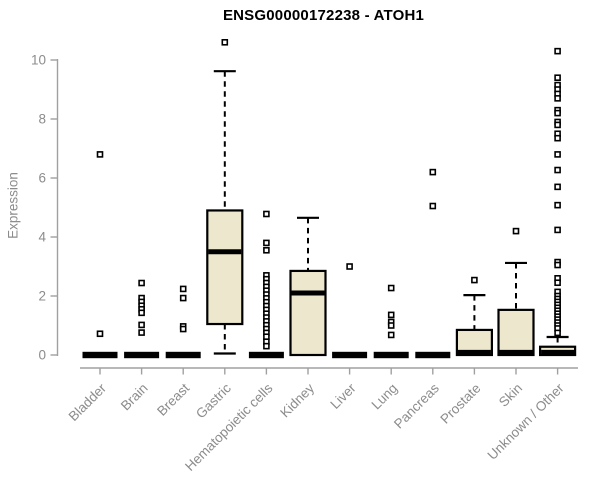 Image resolution: width=600 pixels, height=500 pixels. What do you see at coordinates (142, 355) in the screenshot?
I see `flat-box-brain` at bounding box center [142, 355].